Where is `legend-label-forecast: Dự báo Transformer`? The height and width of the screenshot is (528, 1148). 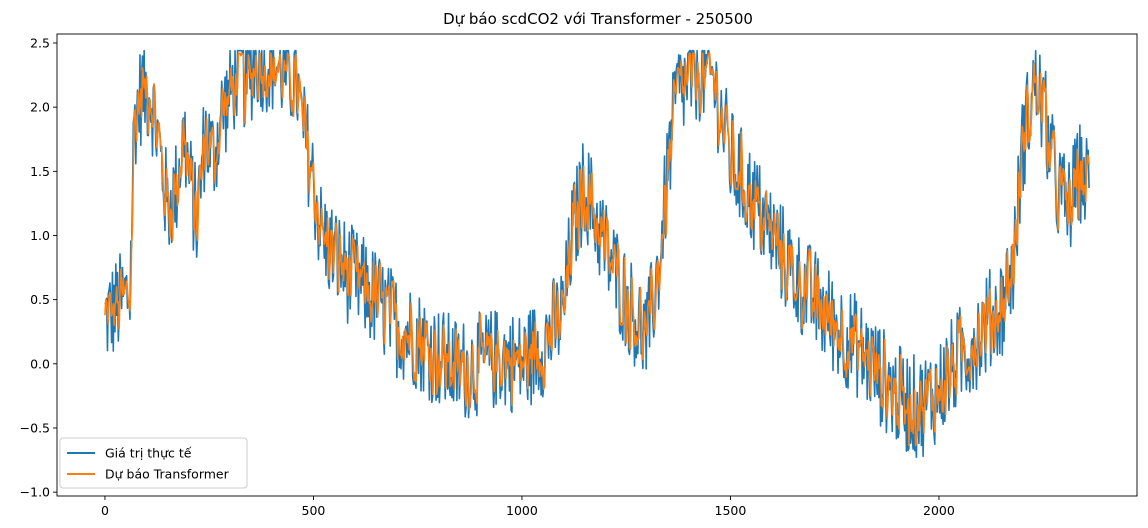 legend-label-forecast: Dự báo Transformer is located at coordinates (167, 474).